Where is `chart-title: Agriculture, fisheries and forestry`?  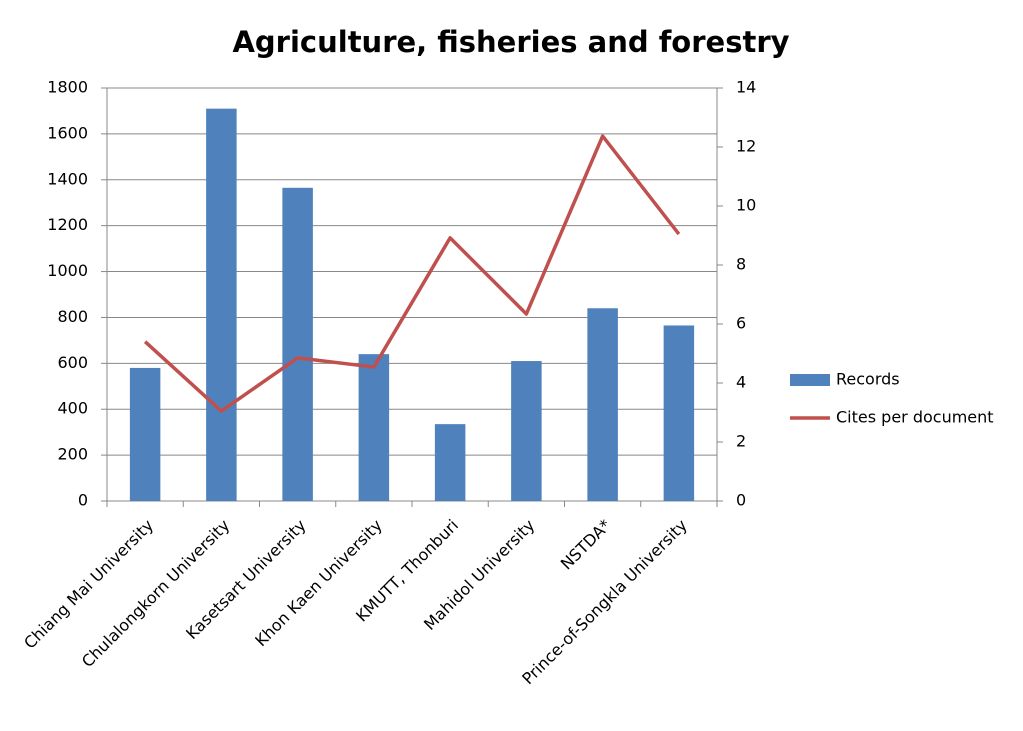 chart-title: Agriculture, fisheries and forestry is located at coordinates (510, 42).